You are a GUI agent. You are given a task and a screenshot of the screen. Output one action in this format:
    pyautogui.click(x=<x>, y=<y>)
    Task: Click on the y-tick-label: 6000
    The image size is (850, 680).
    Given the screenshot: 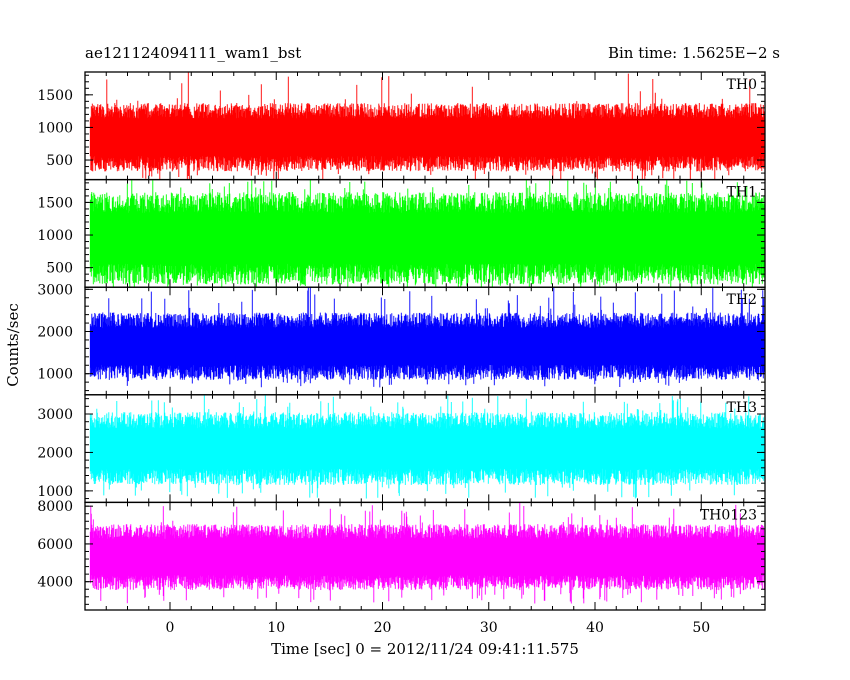 What is the action you would take?
    pyautogui.click(x=55, y=545)
    